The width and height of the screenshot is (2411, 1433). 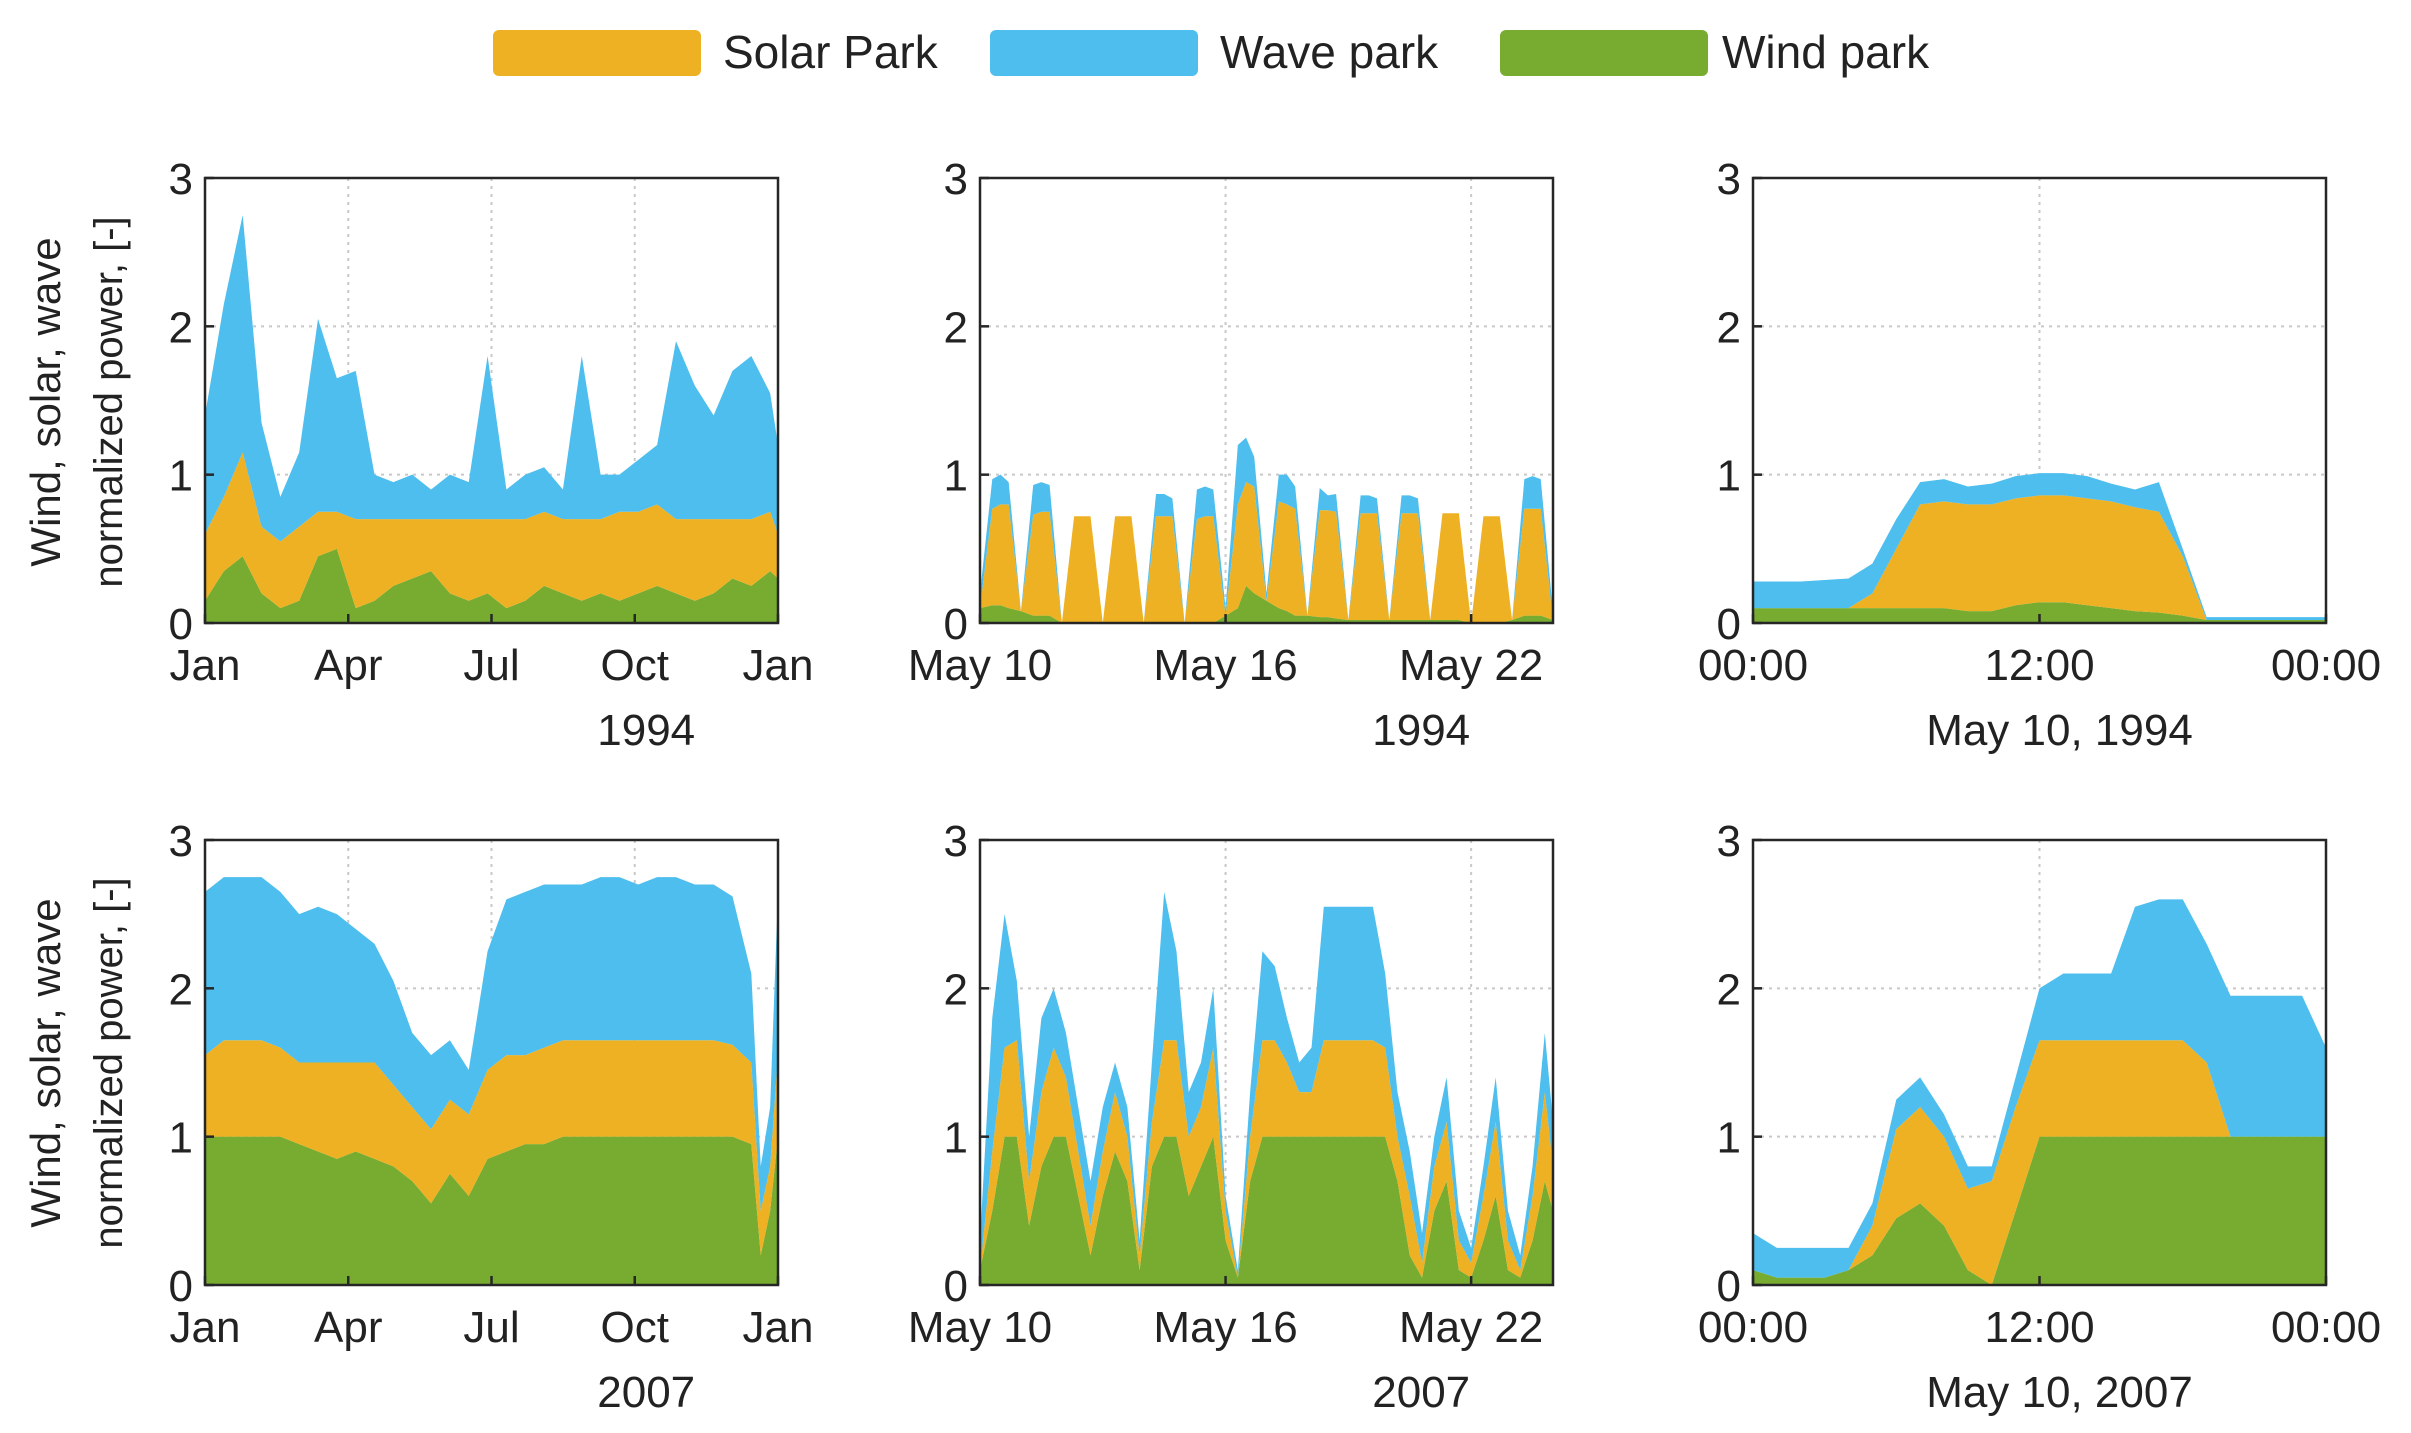 I want to click on legend-swatch-wind-park, so click(x=1604, y=53).